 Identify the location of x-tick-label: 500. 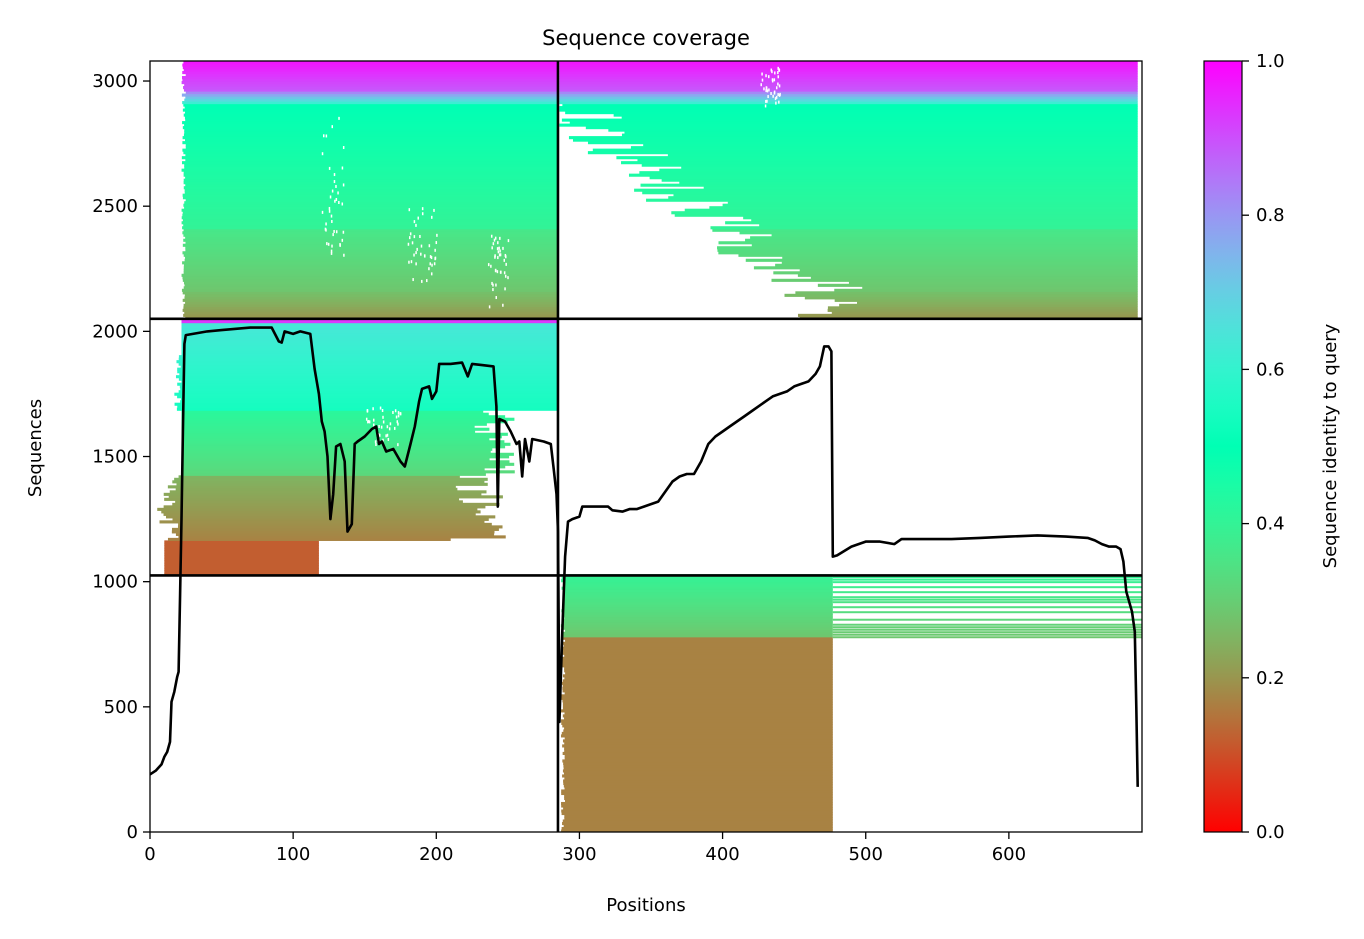
(866, 854).